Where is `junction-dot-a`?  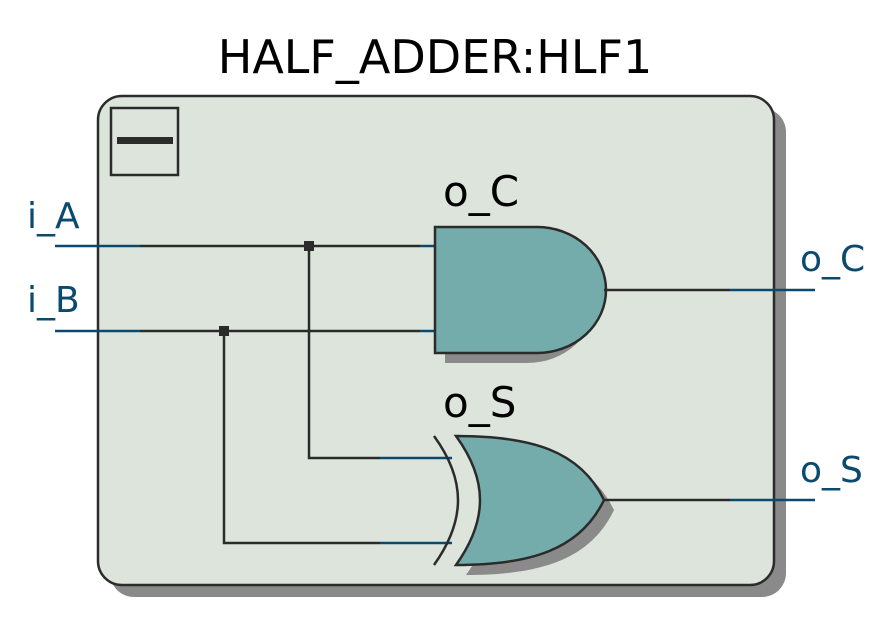
junction-dot-a is located at coordinates (309, 246).